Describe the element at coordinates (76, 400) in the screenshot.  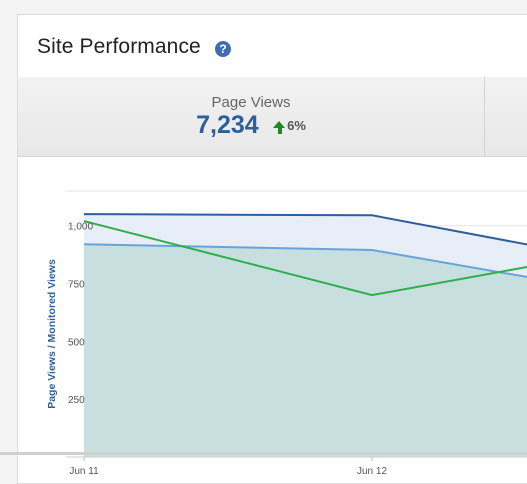
I see `y-tick-label: 250` at that location.